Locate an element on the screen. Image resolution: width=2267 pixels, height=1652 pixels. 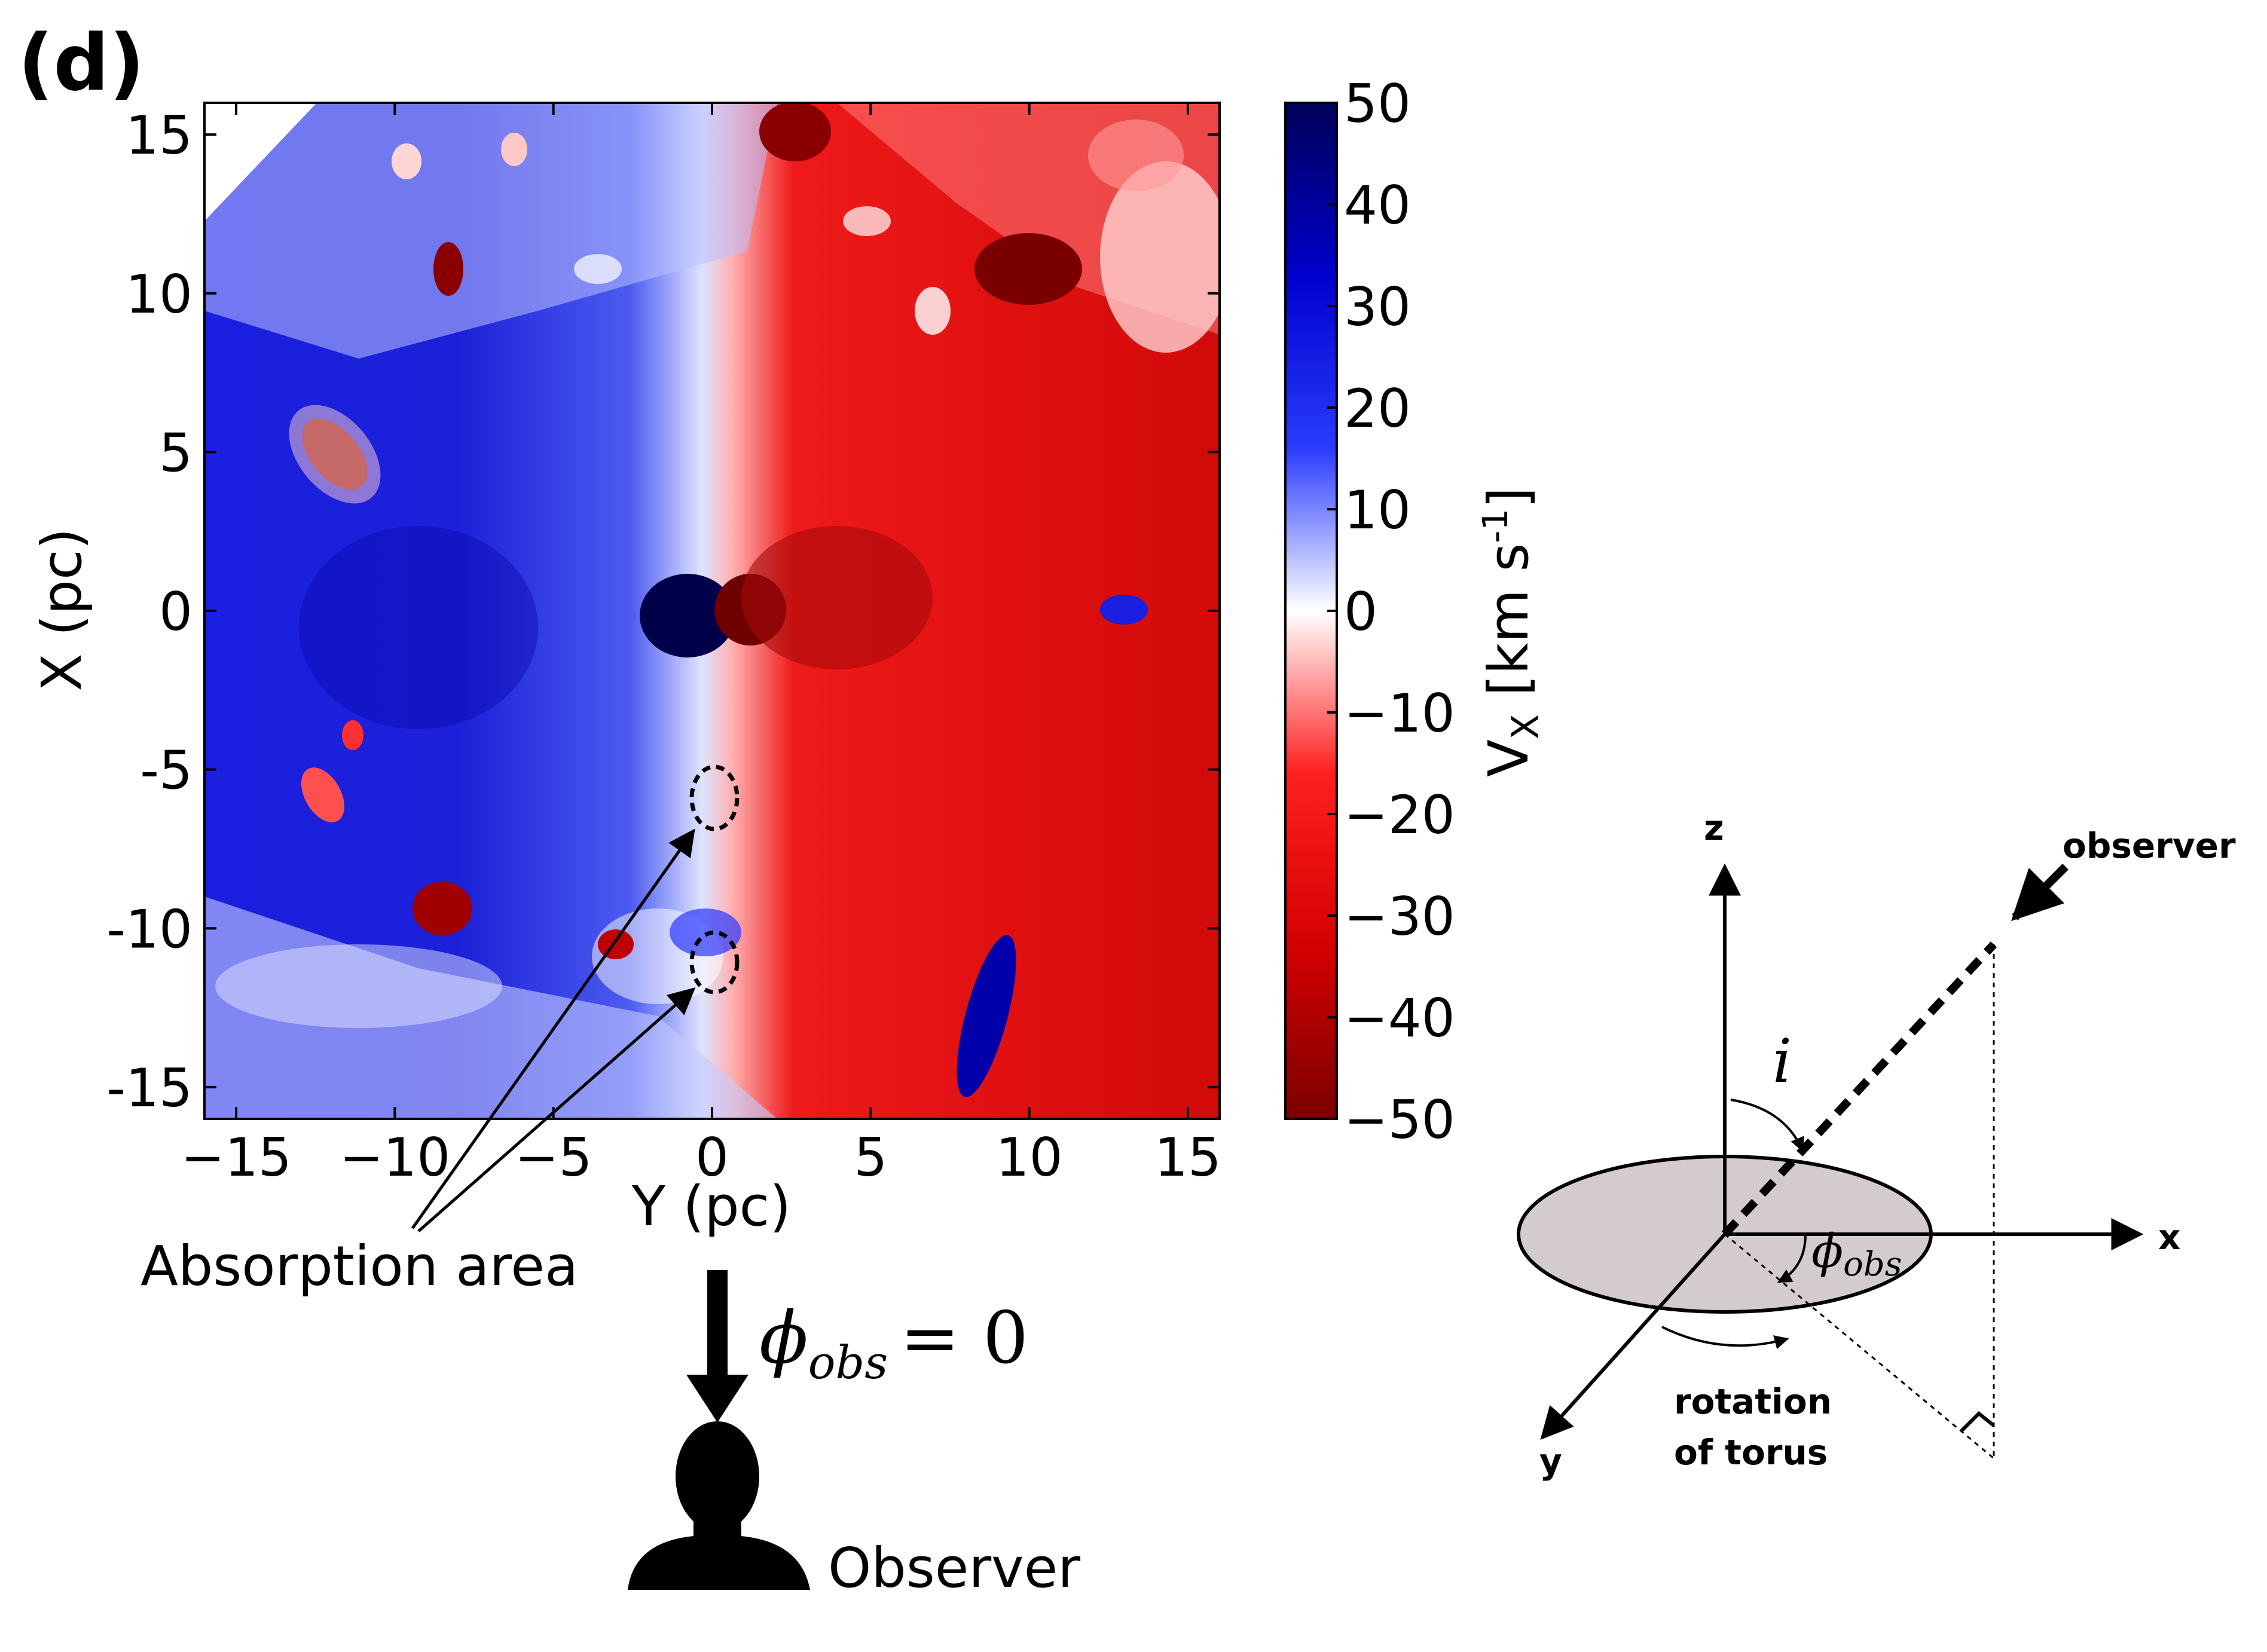
colorbar-ticks: 50 40 30 20 10 0 −10 −20 −30 −40 −50 is located at coordinates (1391, 612).